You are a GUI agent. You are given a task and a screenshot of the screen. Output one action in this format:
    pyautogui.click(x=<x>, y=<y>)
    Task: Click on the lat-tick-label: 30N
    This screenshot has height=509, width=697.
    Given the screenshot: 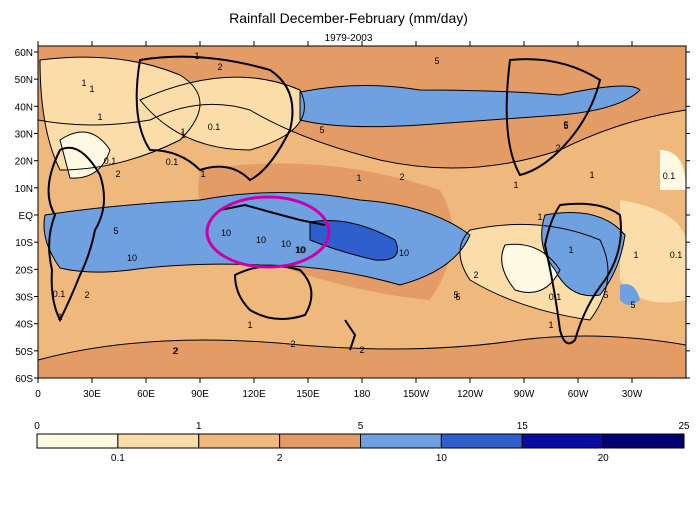 What is the action you would take?
    pyautogui.click(x=24, y=135)
    